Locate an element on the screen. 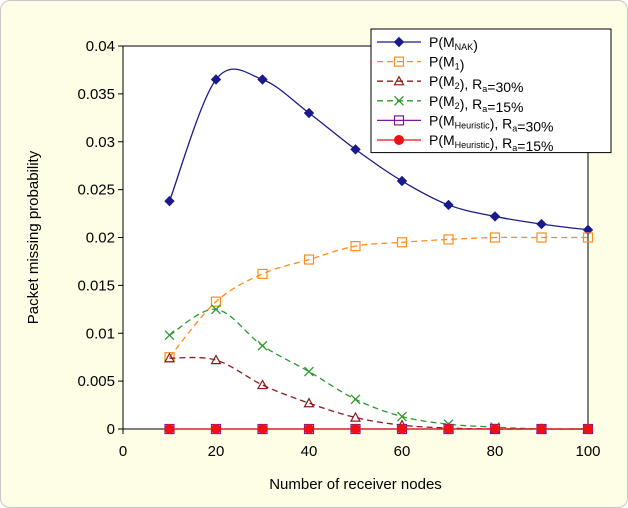  legend-item: P(MHeuristic), Ra=30% is located at coordinates (465, 123).